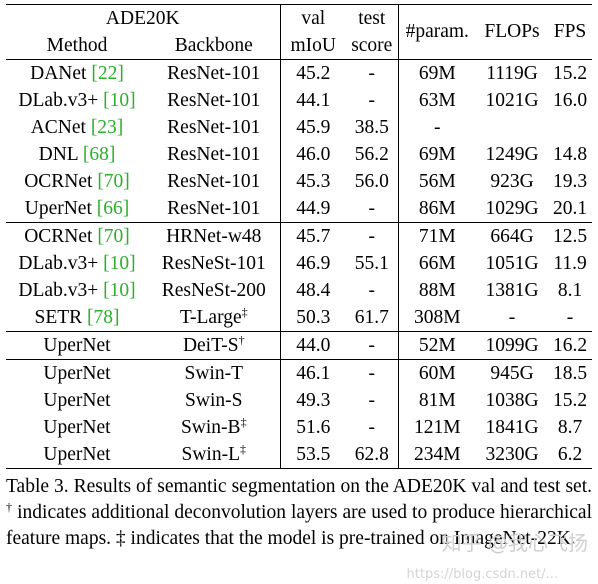  What do you see at coordinates (313, 127) in the screenshot?
I see `val-miou-cell: 45.9` at bounding box center [313, 127].